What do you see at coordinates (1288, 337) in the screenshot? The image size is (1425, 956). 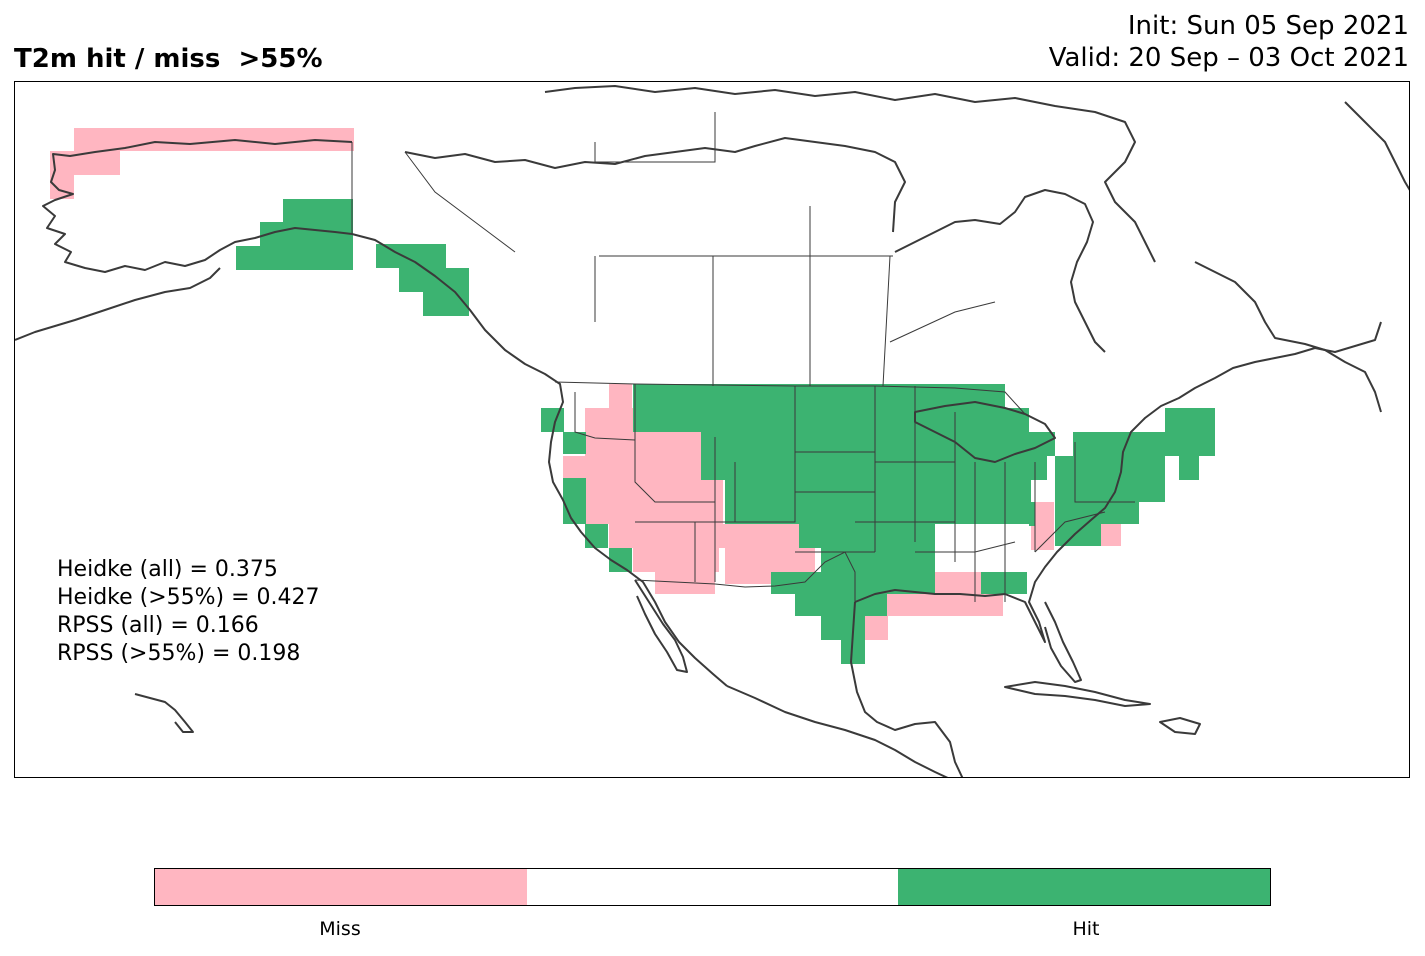 I see `labrador-coast` at bounding box center [1288, 337].